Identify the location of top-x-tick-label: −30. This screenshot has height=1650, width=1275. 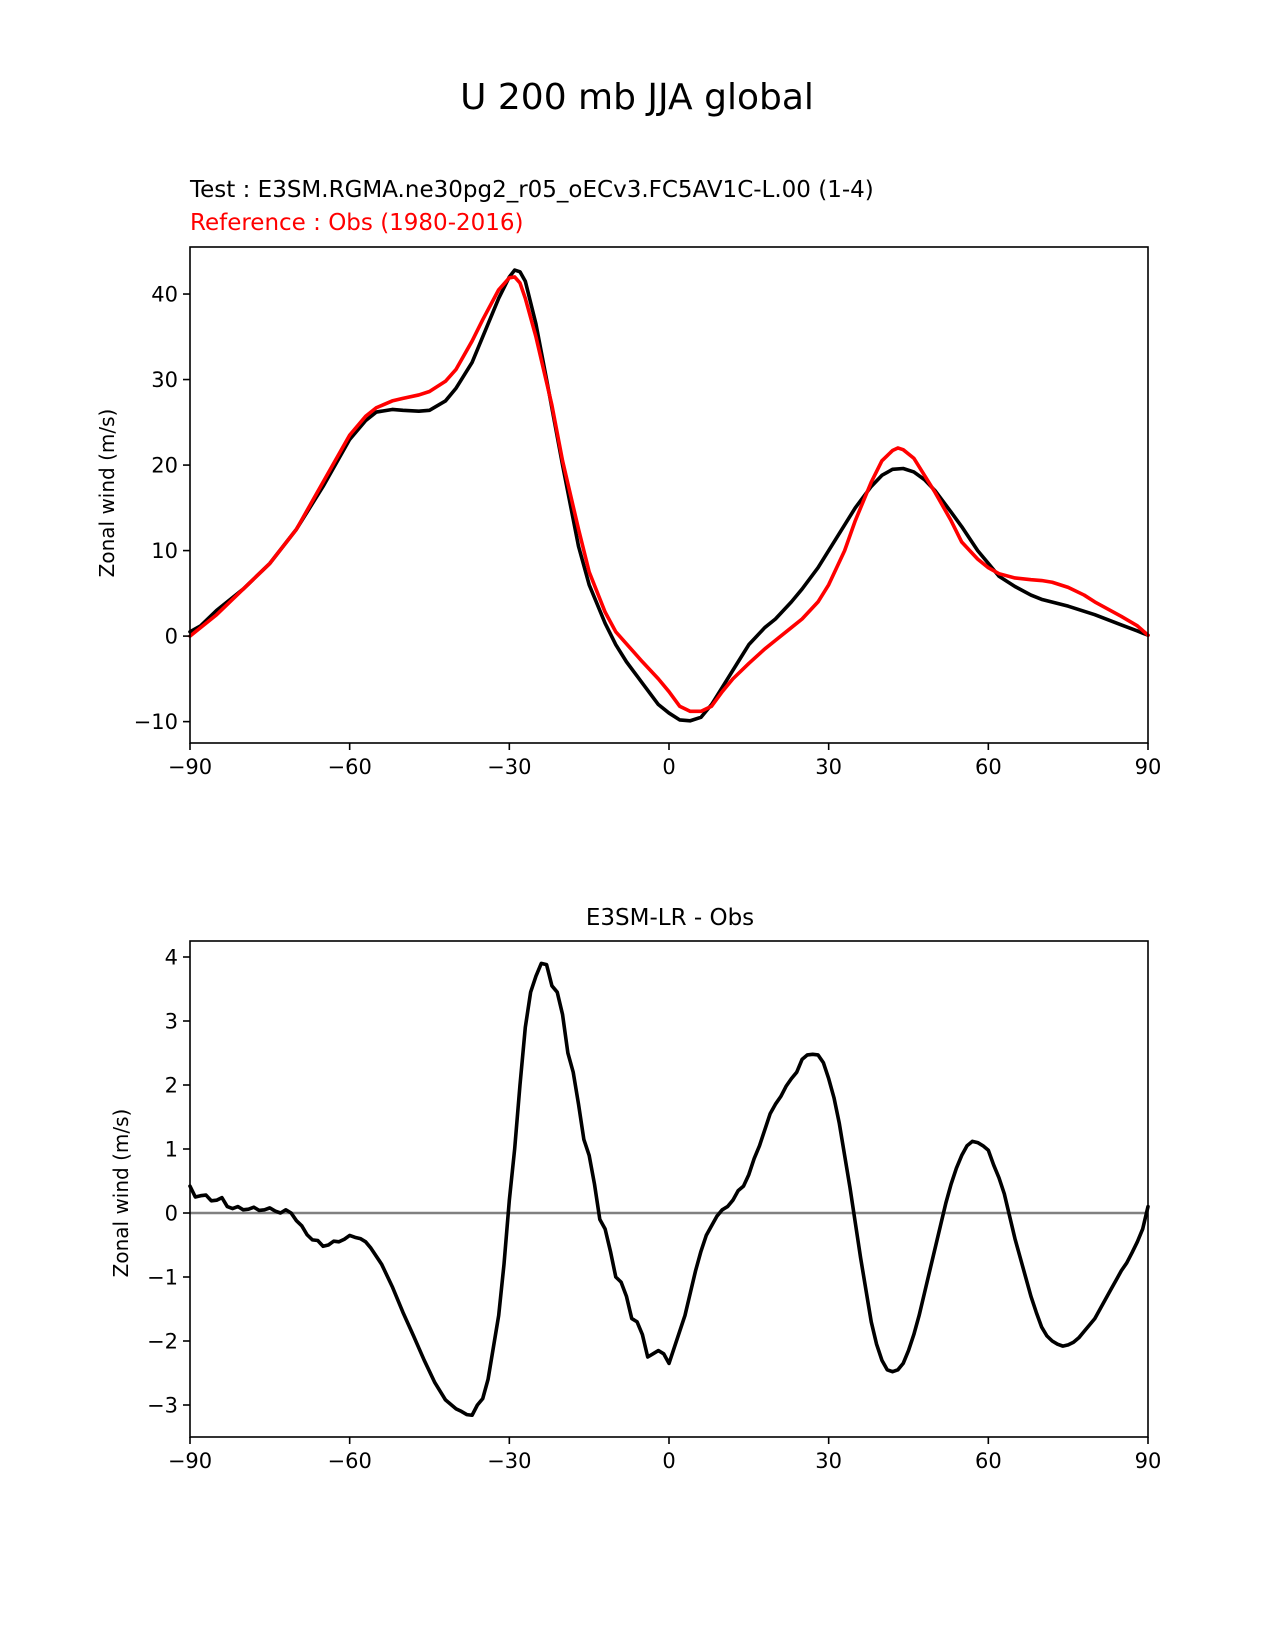
(509, 767).